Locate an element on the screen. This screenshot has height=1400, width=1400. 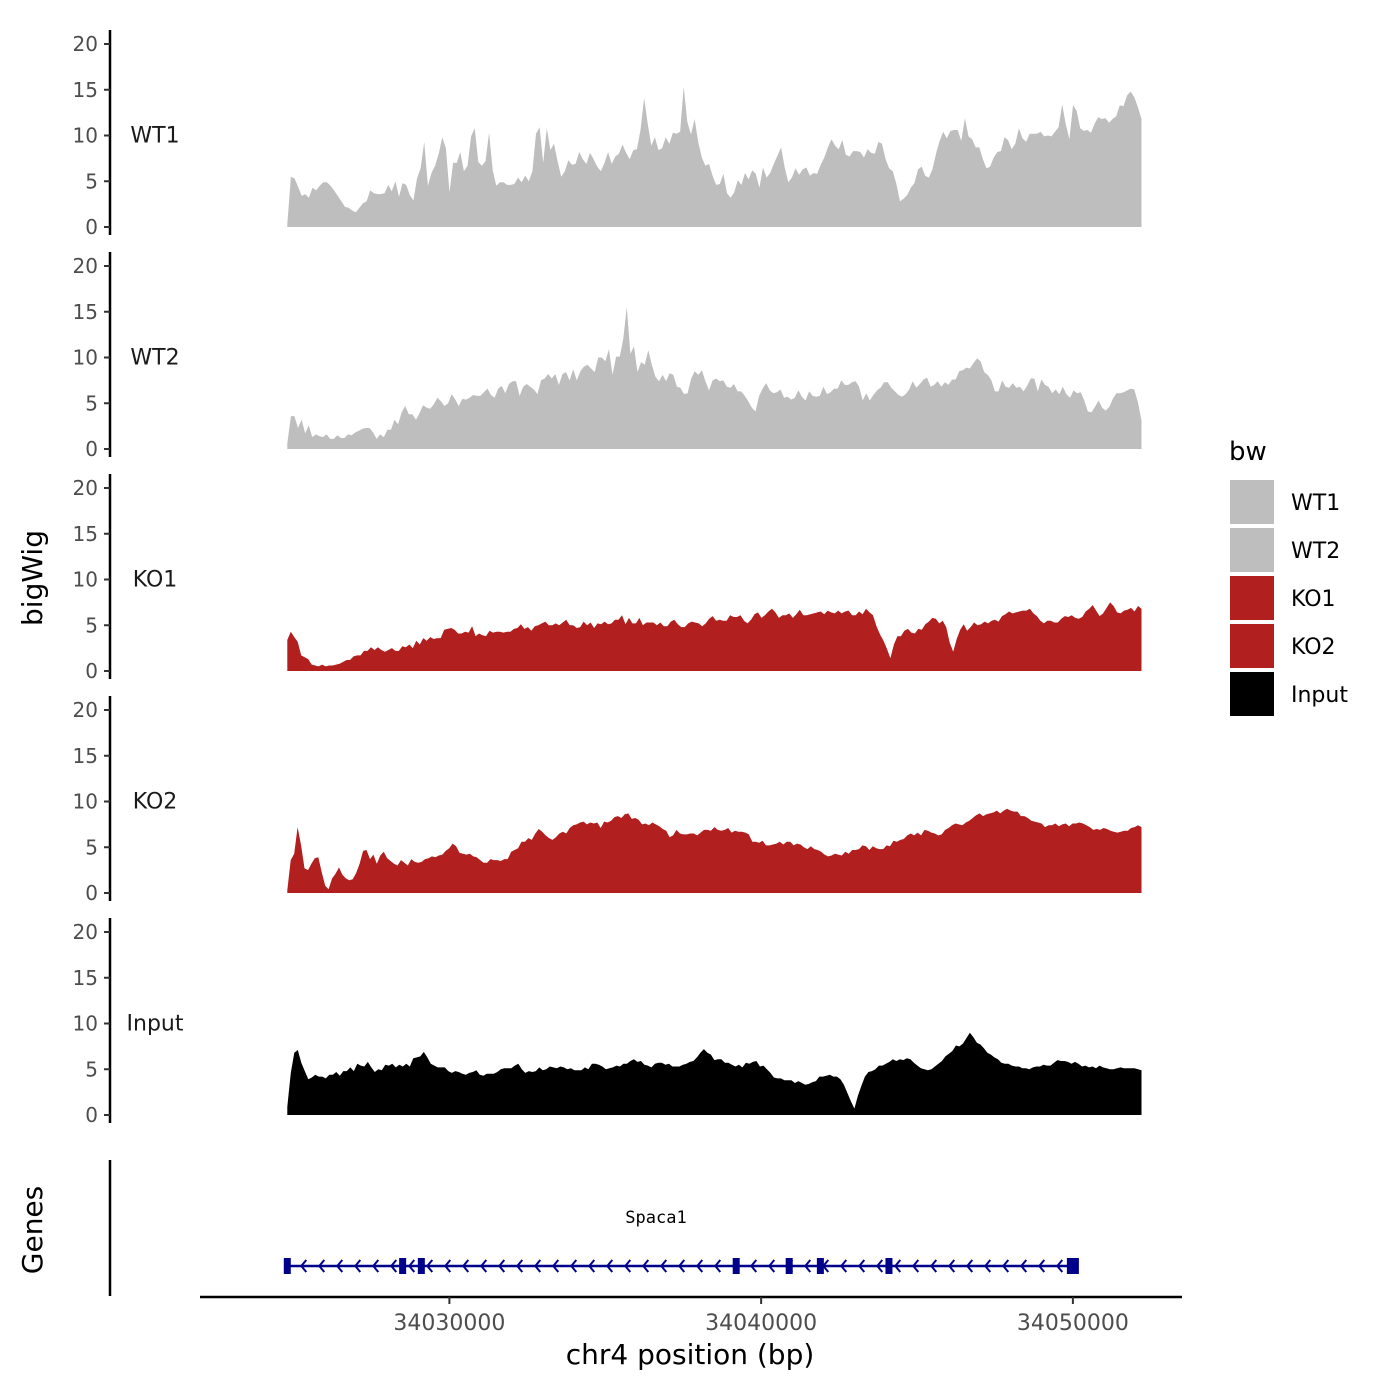
area-wt1 is located at coordinates (714, 157).